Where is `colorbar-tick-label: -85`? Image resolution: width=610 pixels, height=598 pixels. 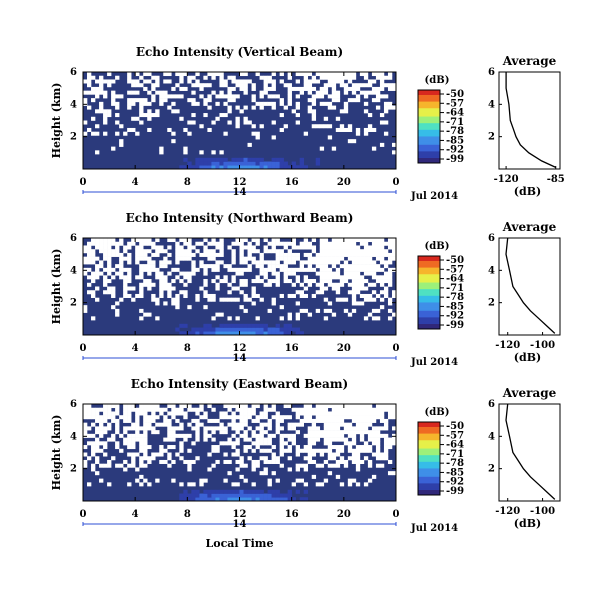
colorbar-tick-label: -85 is located at coordinates (455, 140).